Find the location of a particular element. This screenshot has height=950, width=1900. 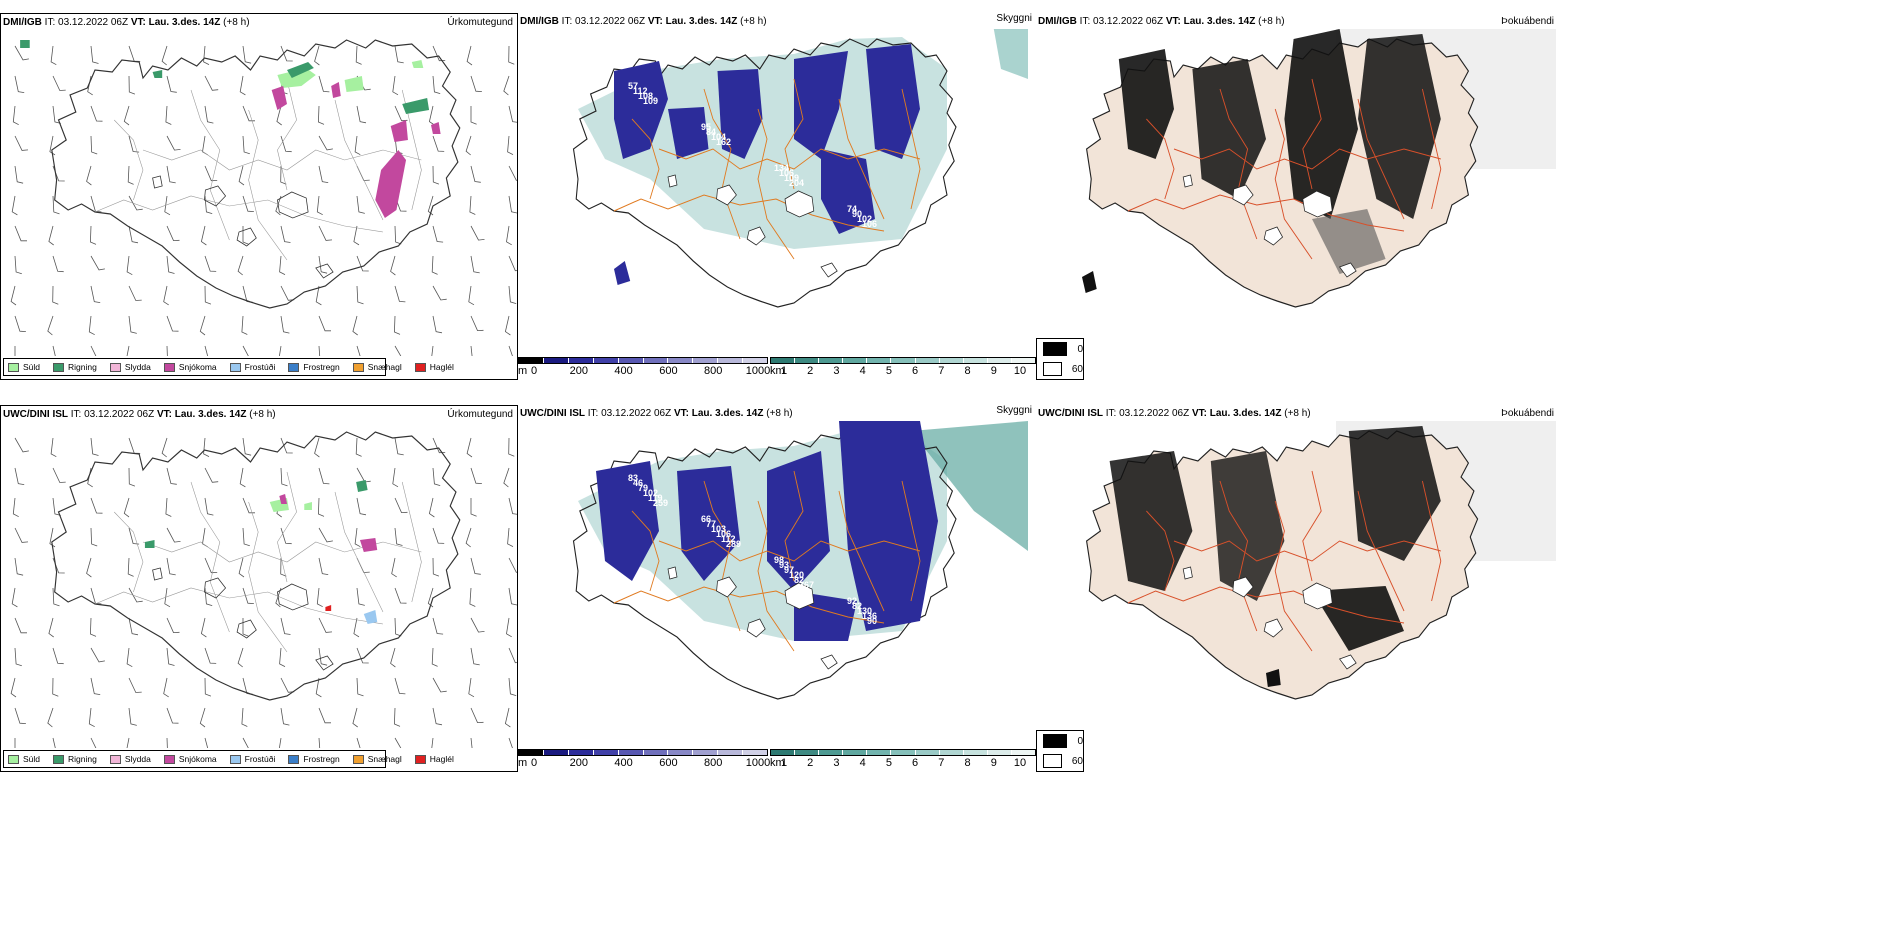

legend-item: Súld is located at coordinates (24, 759).